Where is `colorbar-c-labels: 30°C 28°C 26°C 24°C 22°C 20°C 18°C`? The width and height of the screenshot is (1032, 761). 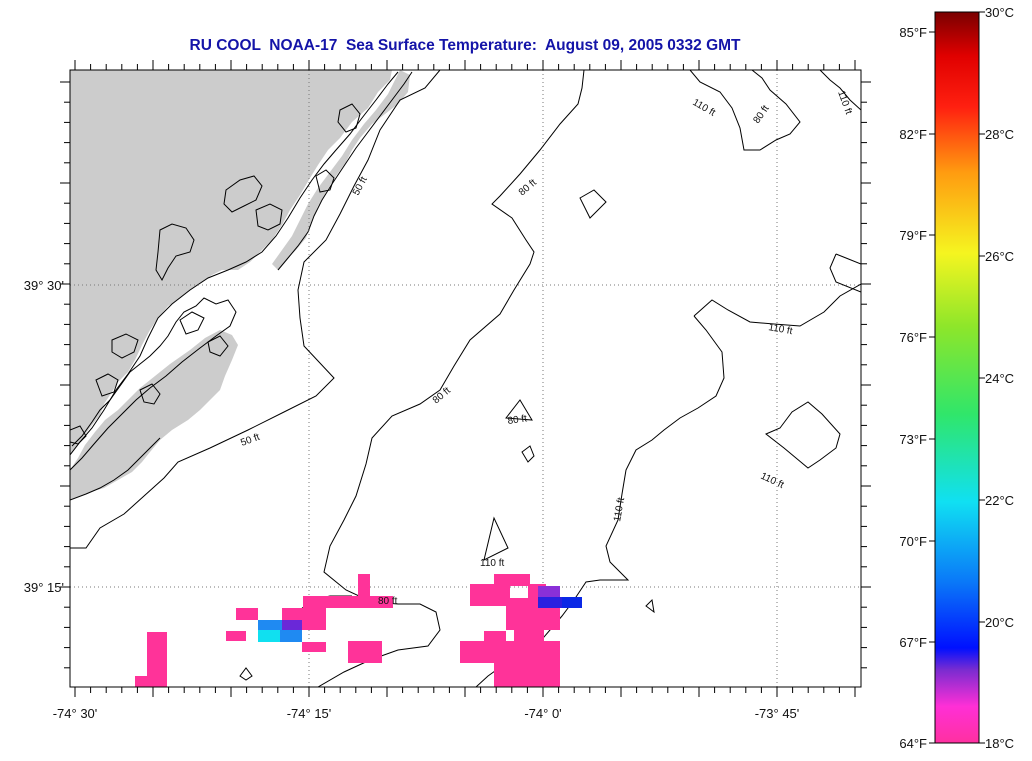
colorbar-c-labels: 30°C 28°C 26°C 24°C 22°C 20°C 18°C is located at coordinates (999, 378).